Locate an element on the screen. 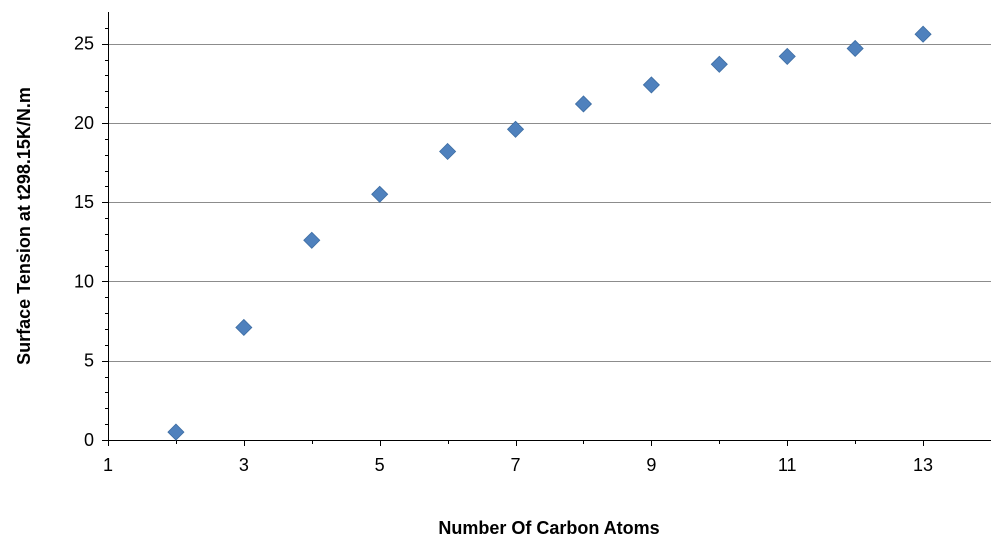 The width and height of the screenshot is (991, 547). y-axis-title: Surface Tension at t298.15K/N.m is located at coordinates (24, 226).